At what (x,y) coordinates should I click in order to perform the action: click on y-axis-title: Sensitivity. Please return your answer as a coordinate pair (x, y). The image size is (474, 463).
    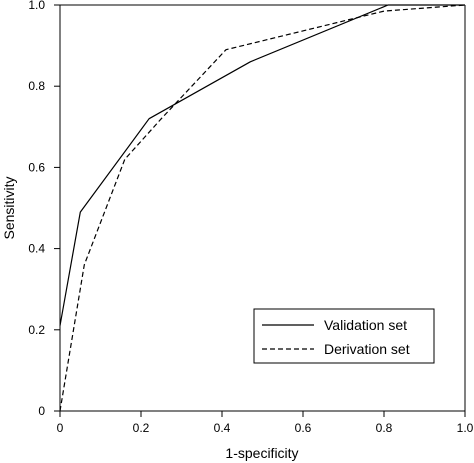
    Looking at the image, I should click on (9, 207).